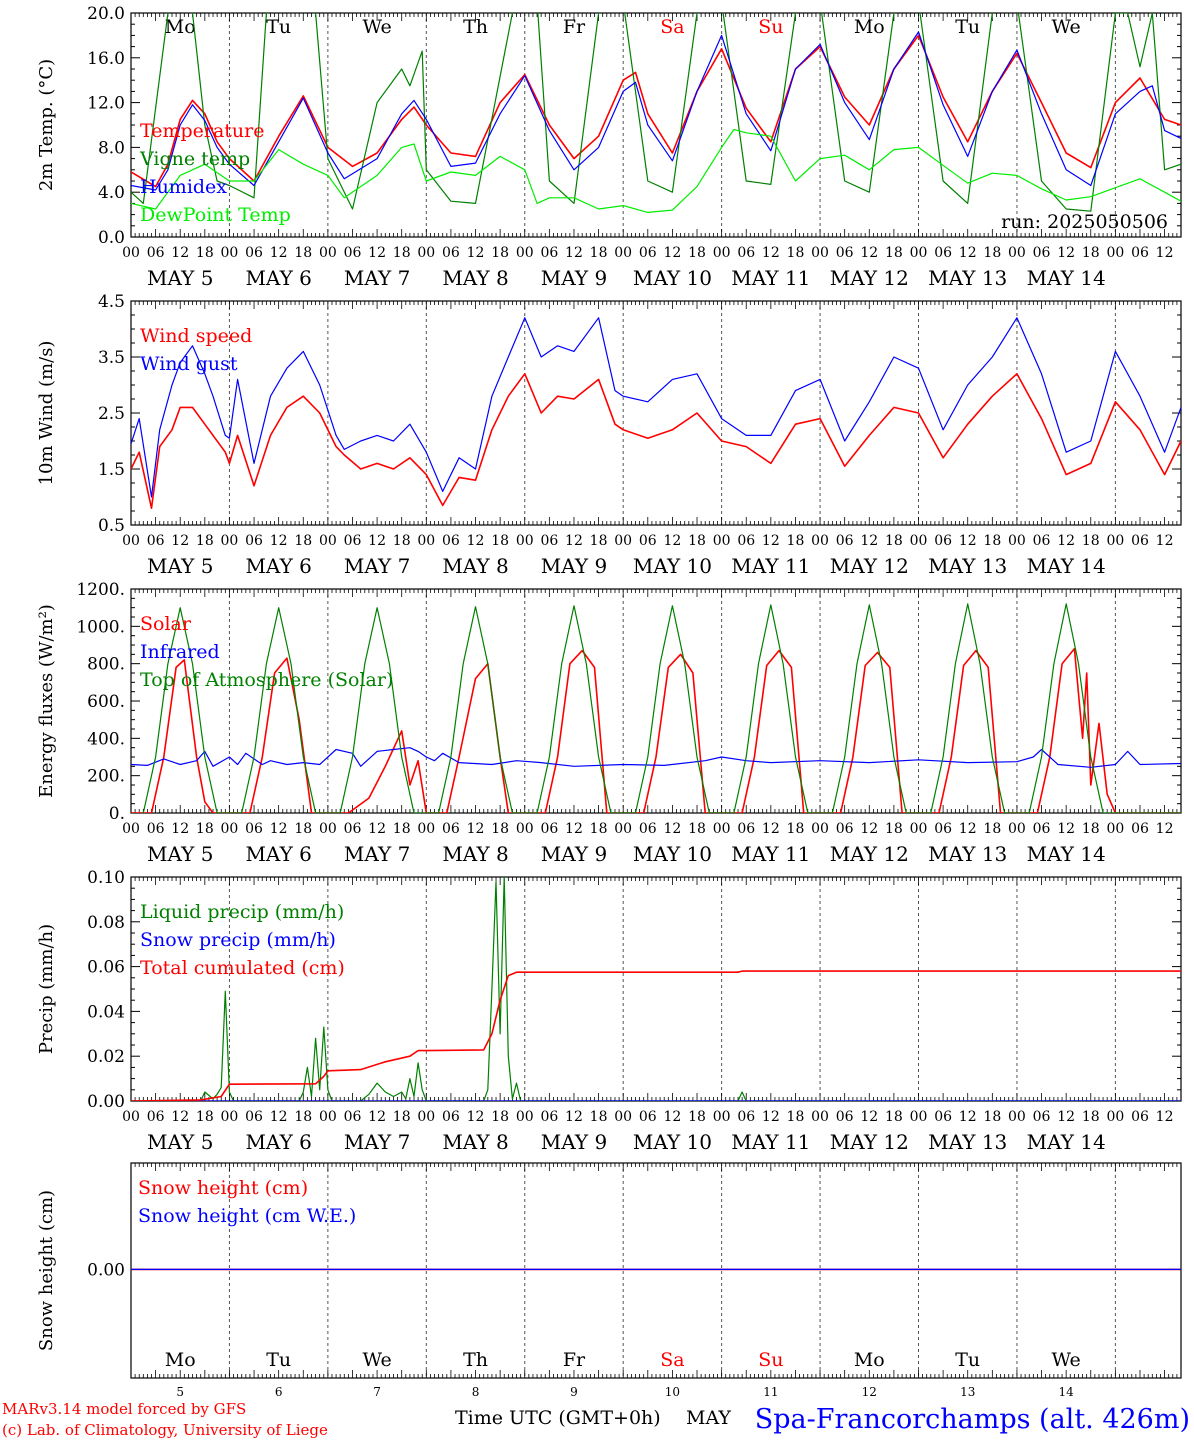 The height and width of the screenshot is (1440, 1194). What do you see at coordinates (46, 701) in the screenshot?
I see `y-axis-label: Energy fluxes (W/m²)` at bounding box center [46, 701].